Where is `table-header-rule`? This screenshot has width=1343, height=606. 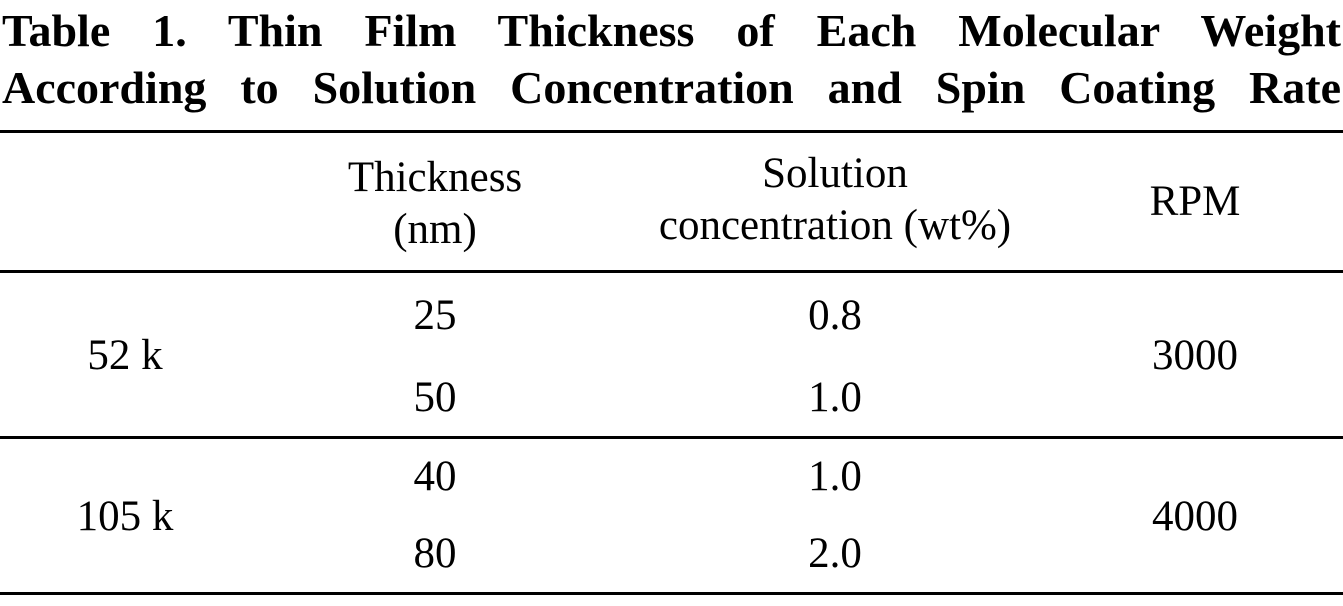 table-header-rule is located at coordinates (671, 271).